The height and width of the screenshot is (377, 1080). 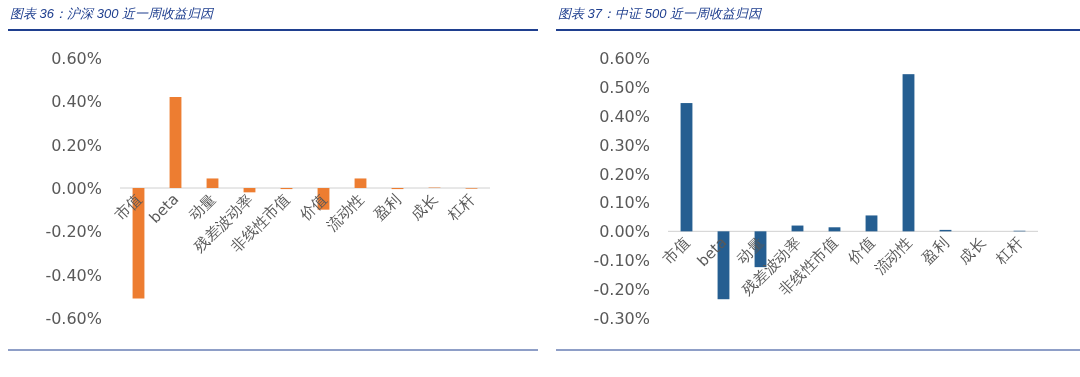 I want to click on y-tick-label: -0.30%, so click(x=621, y=318).